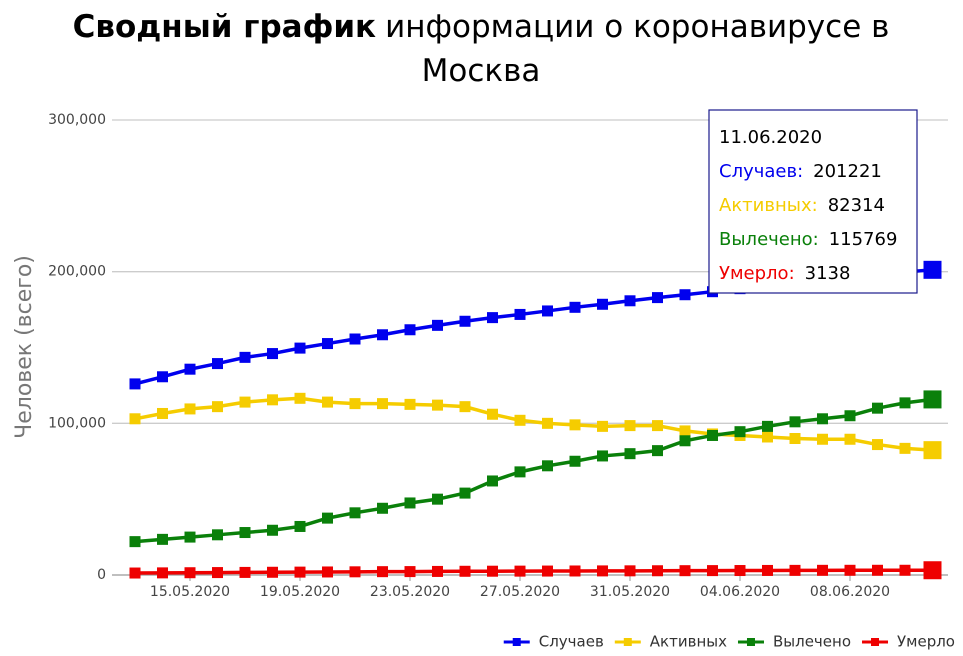  Describe the element at coordinates (77, 272) in the screenshot. I see `y-tick-label: 200,000` at that location.